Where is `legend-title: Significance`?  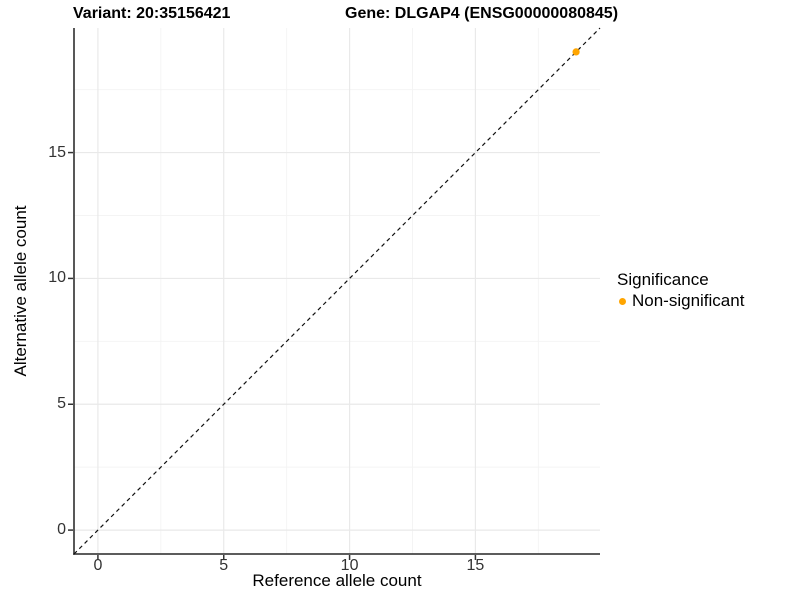
legend-title: Significance is located at coordinates (663, 279).